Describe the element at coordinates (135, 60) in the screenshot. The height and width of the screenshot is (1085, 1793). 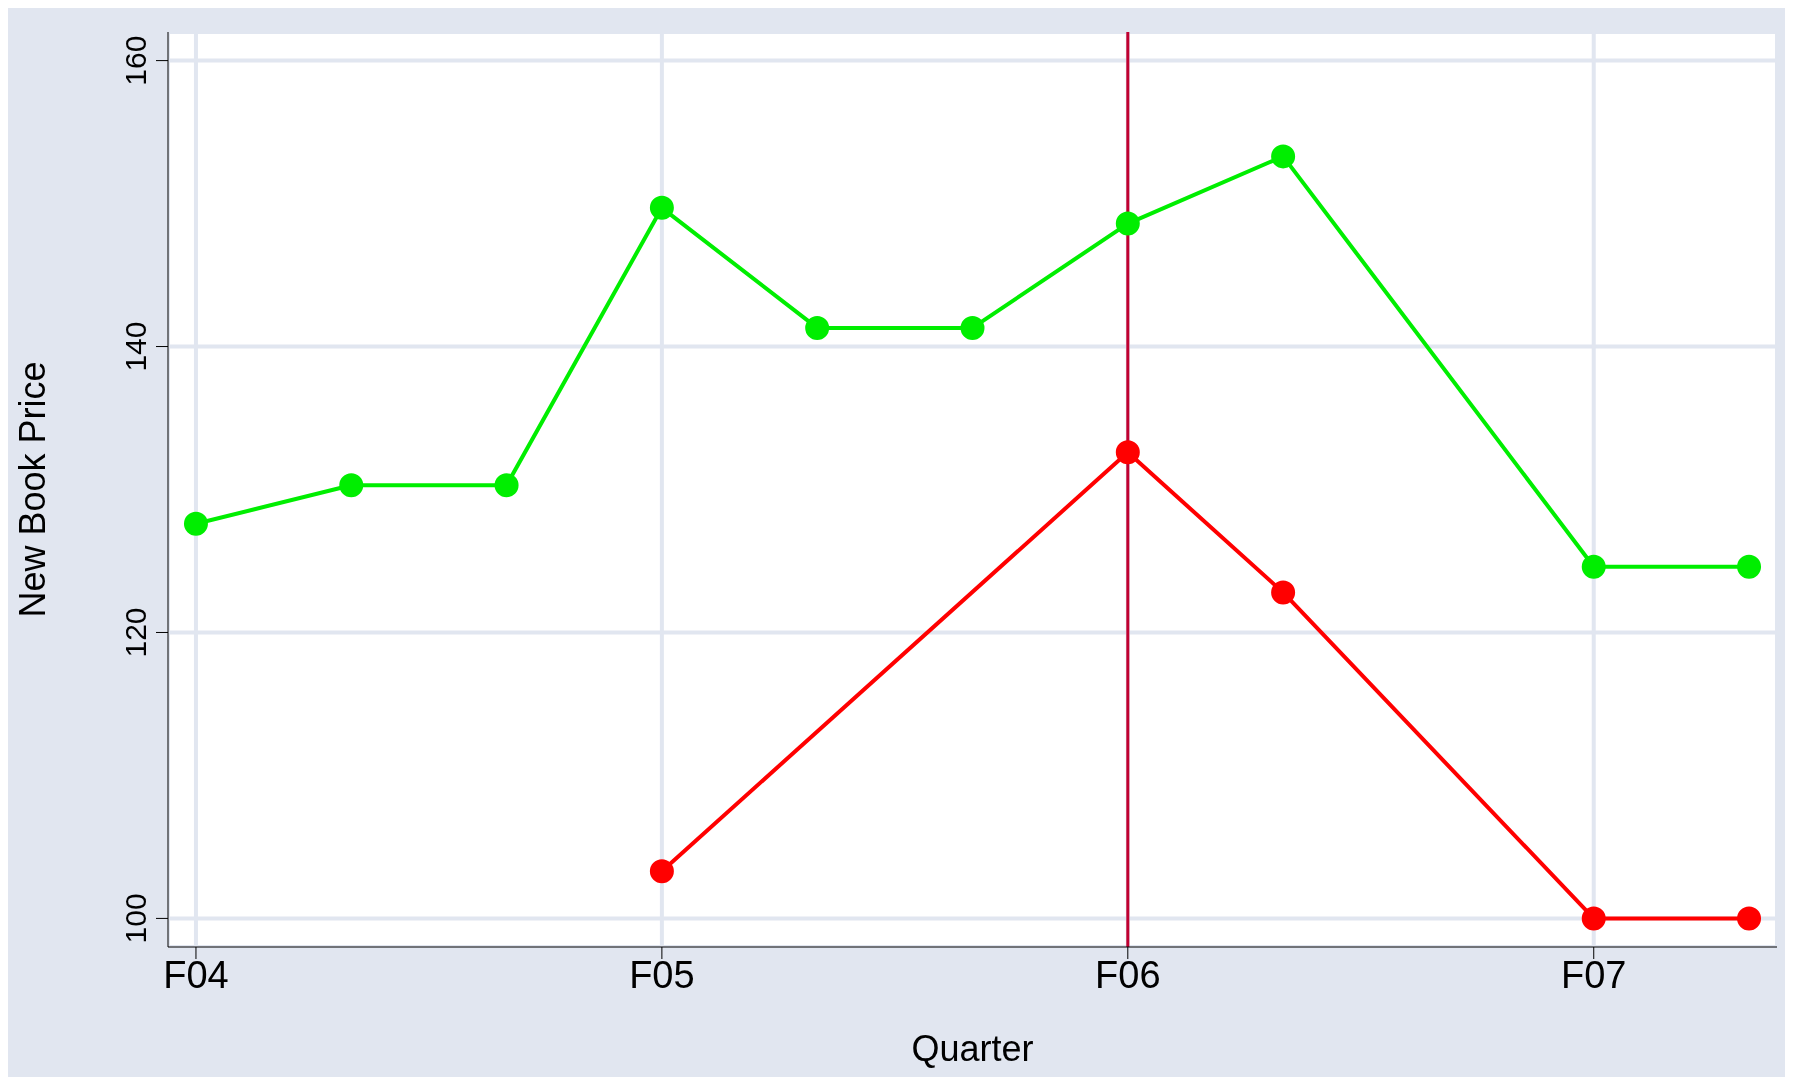
I see `y-tick-label: 160` at that location.